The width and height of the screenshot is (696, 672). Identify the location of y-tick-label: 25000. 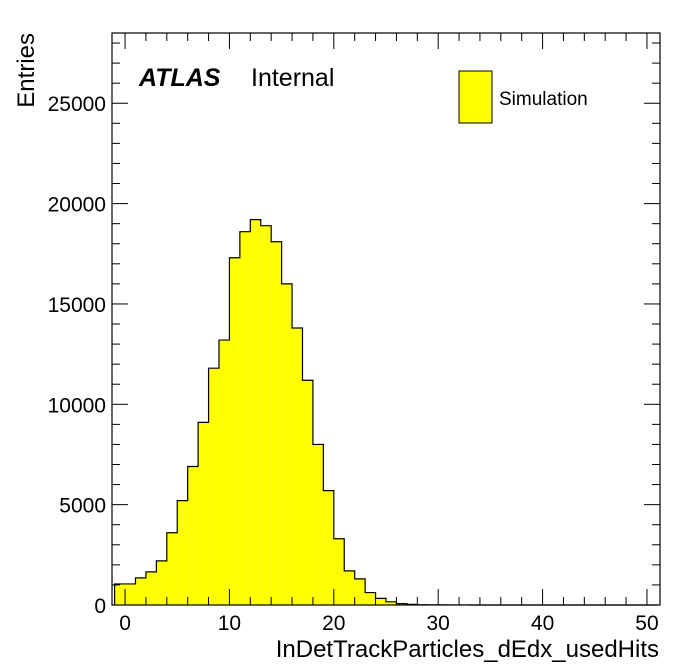
(77, 104).